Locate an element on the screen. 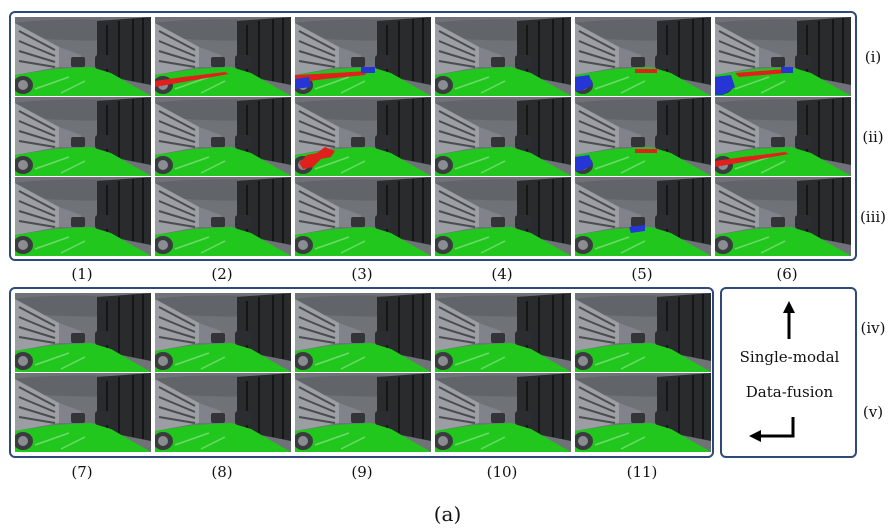  column-label-9: (9) is located at coordinates (362, 472).